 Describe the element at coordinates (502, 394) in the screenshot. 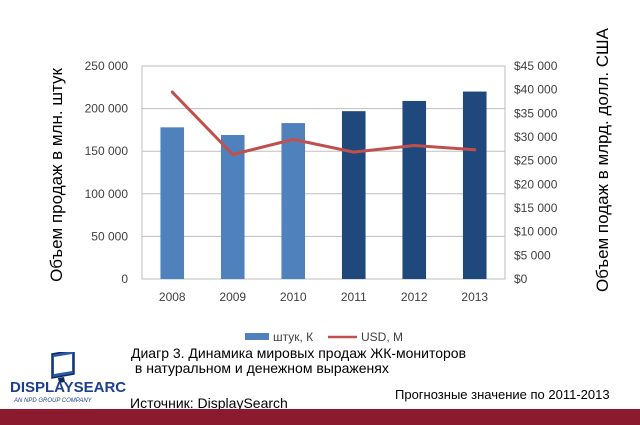

I see `forecast-note: Прогнозные значение по 2011-2013` at that location.